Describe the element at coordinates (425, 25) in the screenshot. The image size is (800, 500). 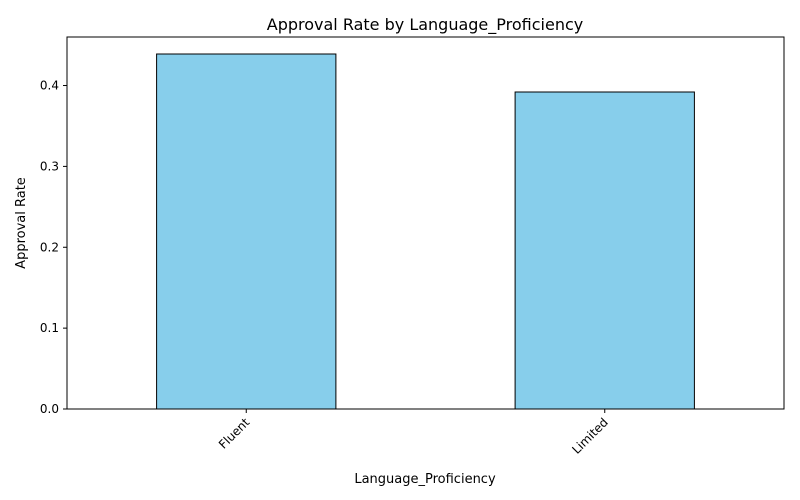
I see `chart-title: Approval Rate by Language_Proficiency` at that location.